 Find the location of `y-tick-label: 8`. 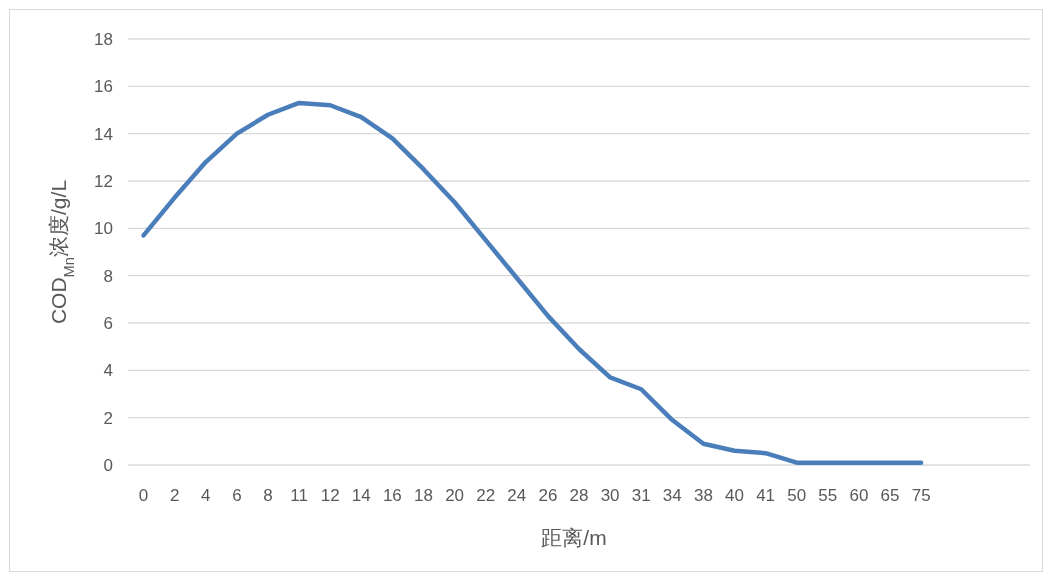

y-tick-label: 8 is located at coordinates (108, 276).